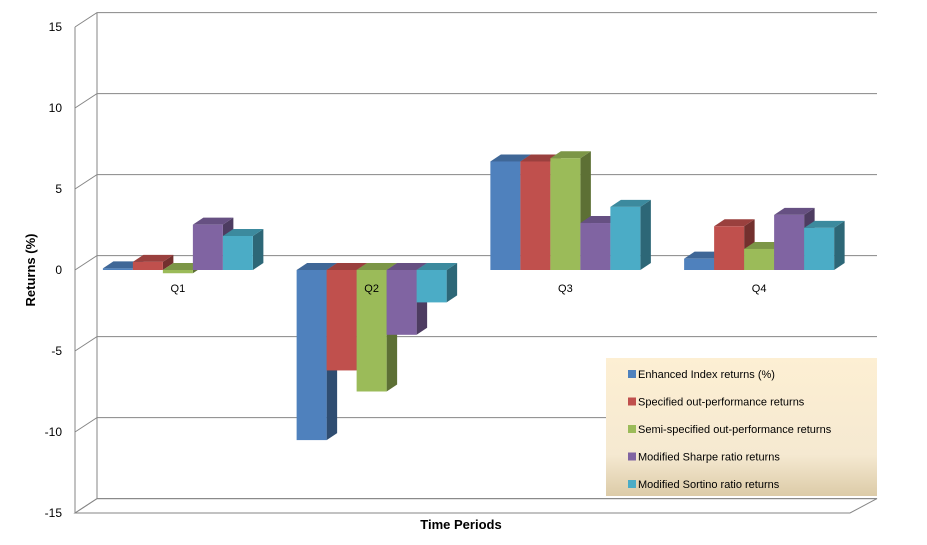 The width and height of the screenshot is (927, 545). Describe the element at coordinates (709, 458) in the screenshot. I see `legend-label: Modified Sharpe ratio returns` at that location.